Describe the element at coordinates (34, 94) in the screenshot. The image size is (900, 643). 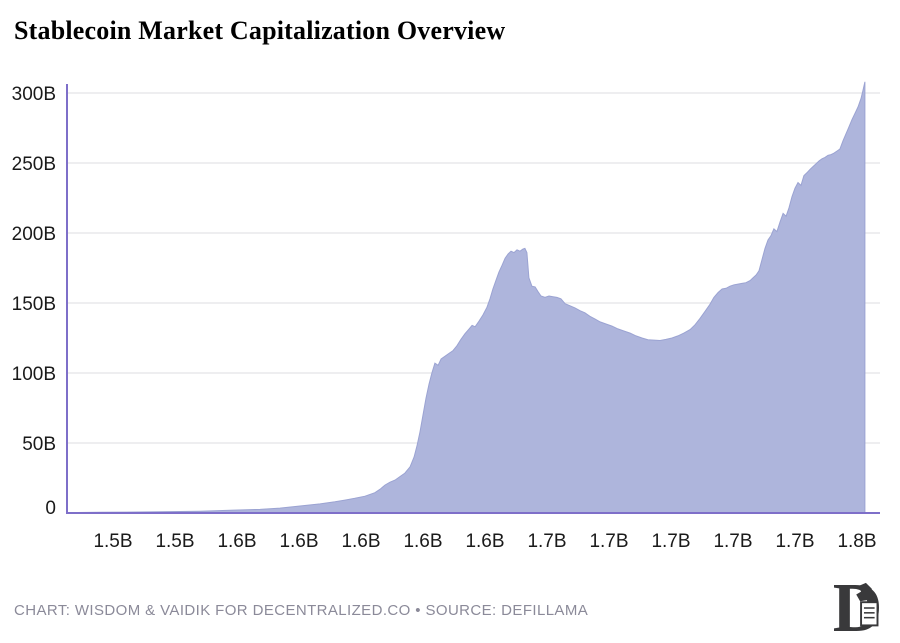
I see `y-tick-label: 300B` at that location.